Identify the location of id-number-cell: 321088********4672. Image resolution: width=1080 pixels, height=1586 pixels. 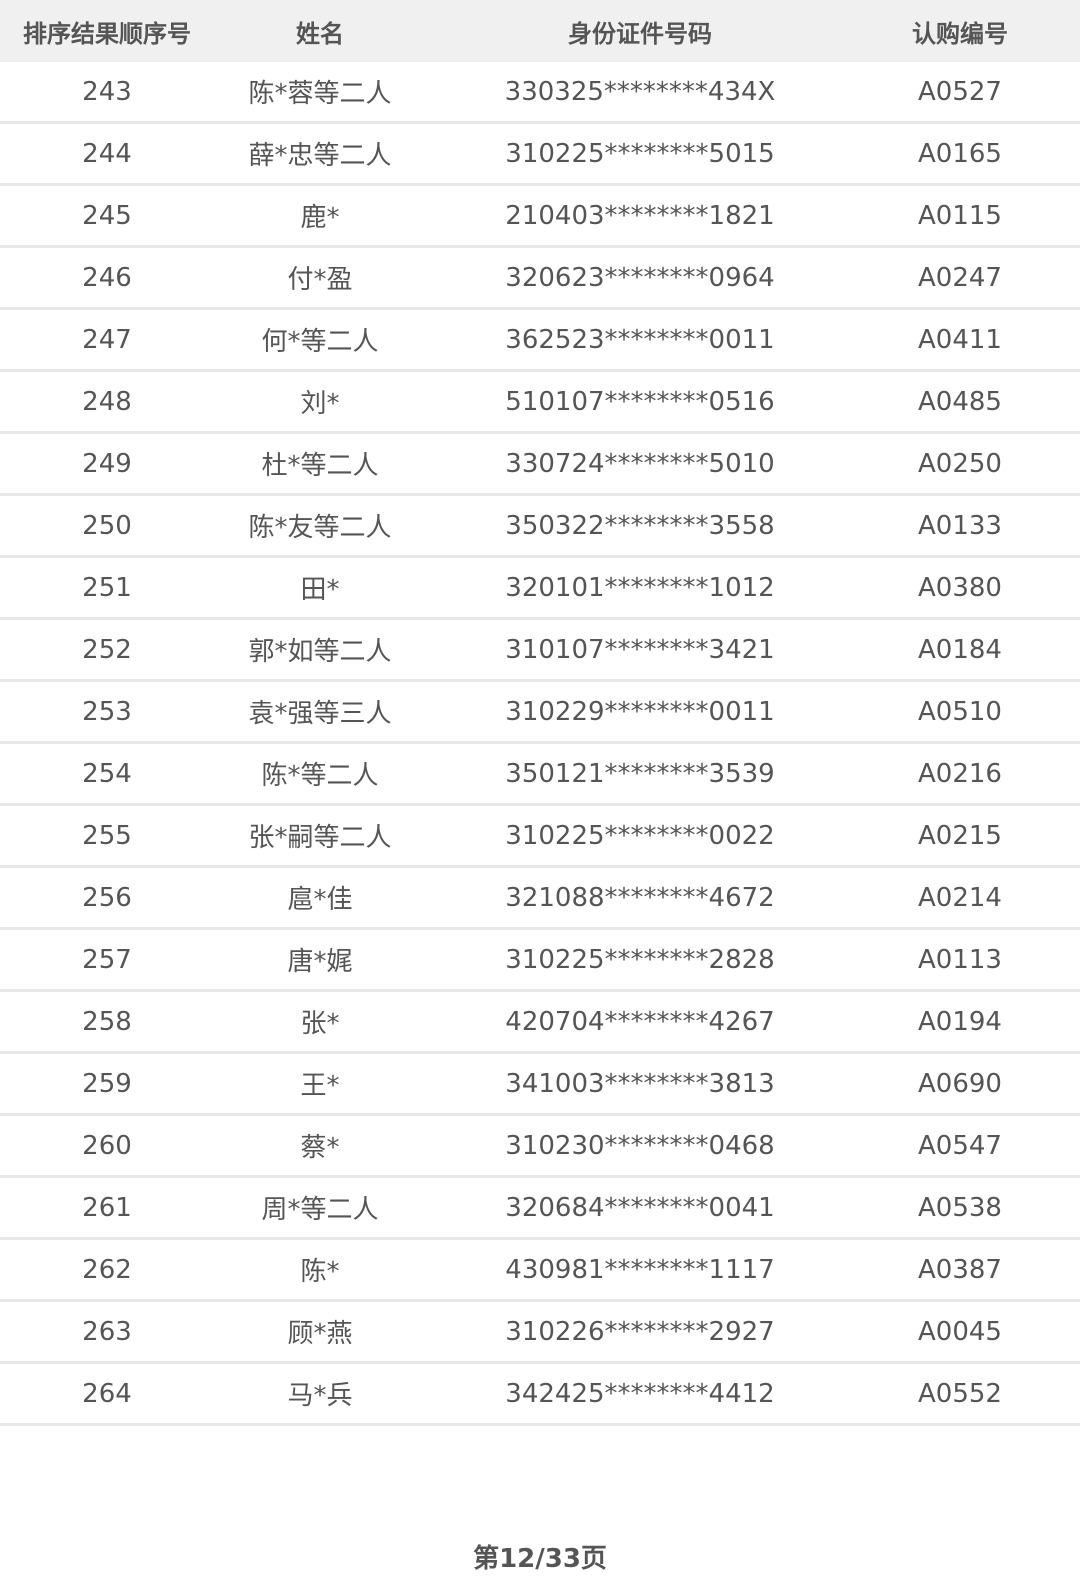
(640, 897).